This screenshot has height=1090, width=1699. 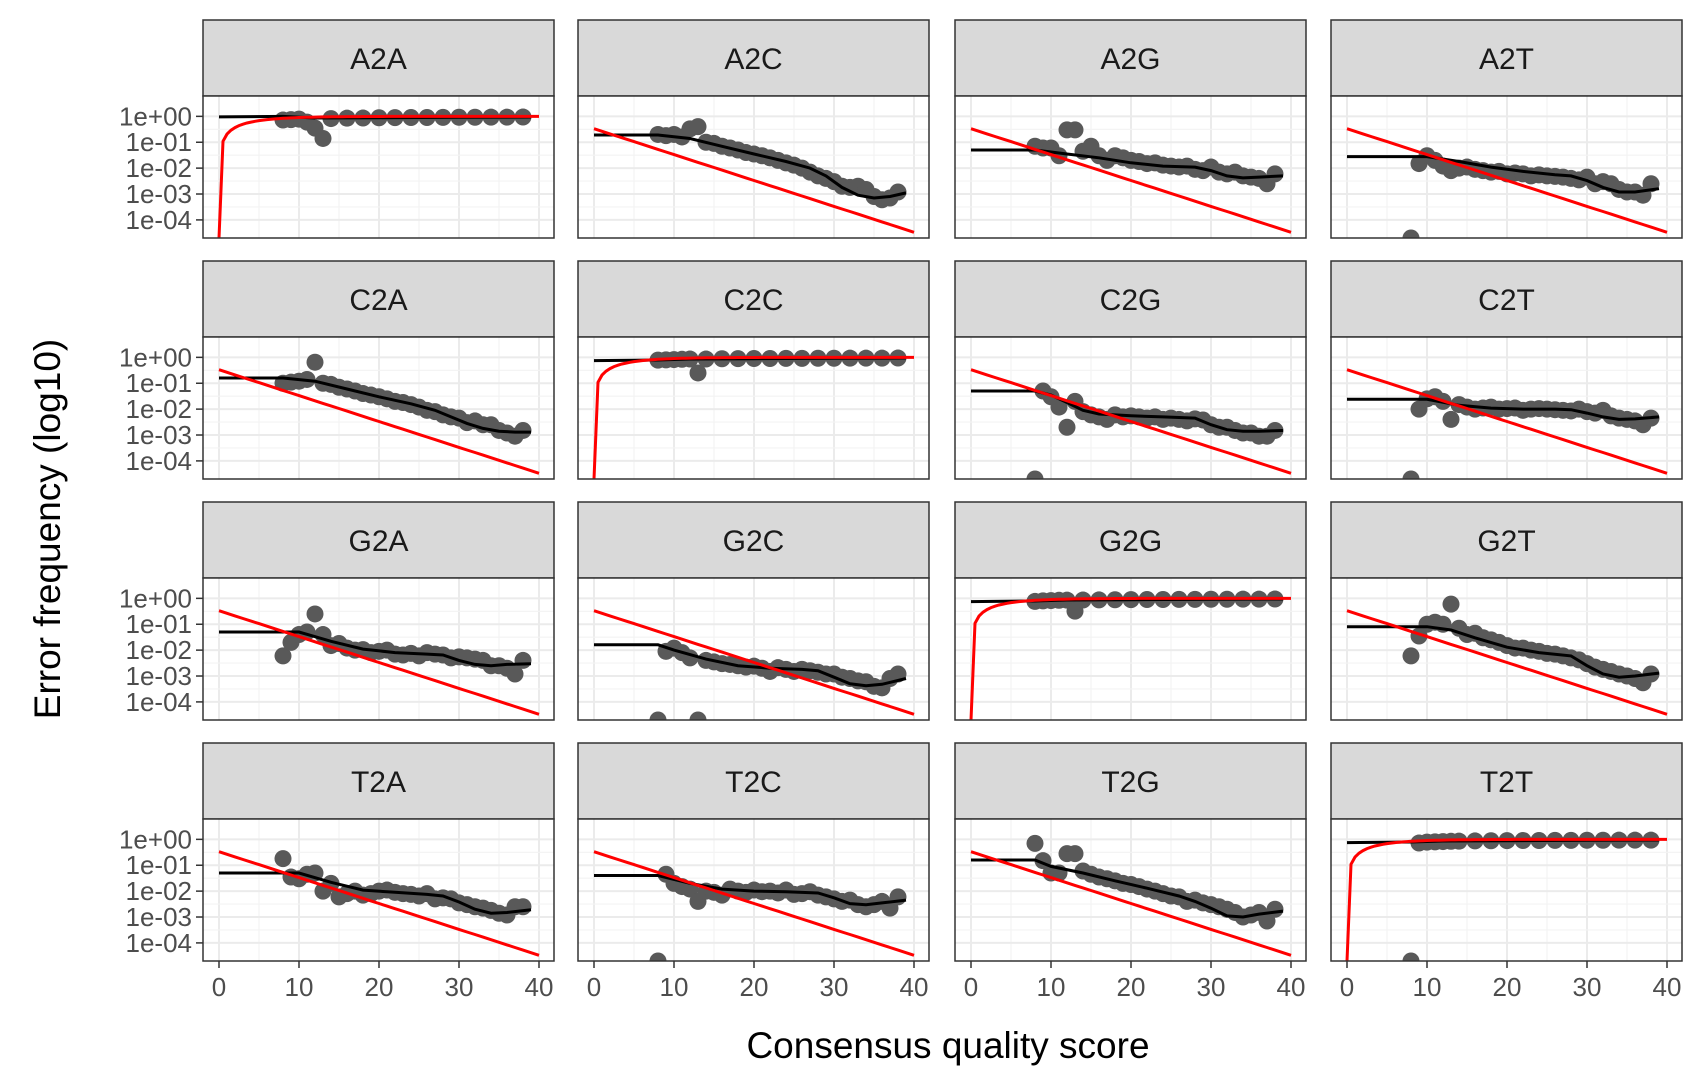 What do you see at coordinates (47, 529) in the screenshot?
I see `y-axis-title: Error frequency (log10)` at bounding box center [47, 529].